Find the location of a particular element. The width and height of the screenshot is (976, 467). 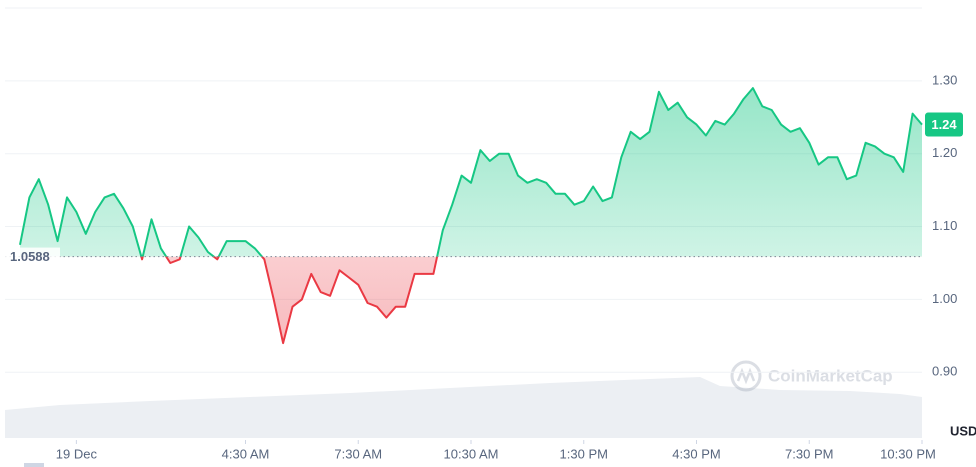

x-tick-label: 19 Dec is located at coordinates (77, 453).